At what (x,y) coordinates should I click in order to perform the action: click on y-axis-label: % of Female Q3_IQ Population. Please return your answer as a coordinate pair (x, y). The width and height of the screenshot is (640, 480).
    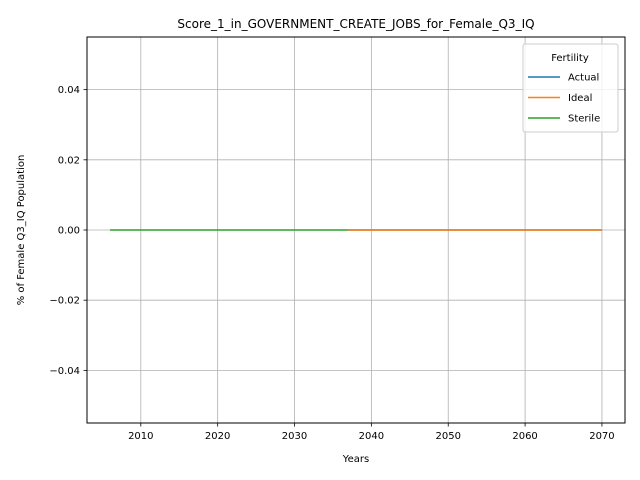
    Looking at the image, I should click on (21, 230).